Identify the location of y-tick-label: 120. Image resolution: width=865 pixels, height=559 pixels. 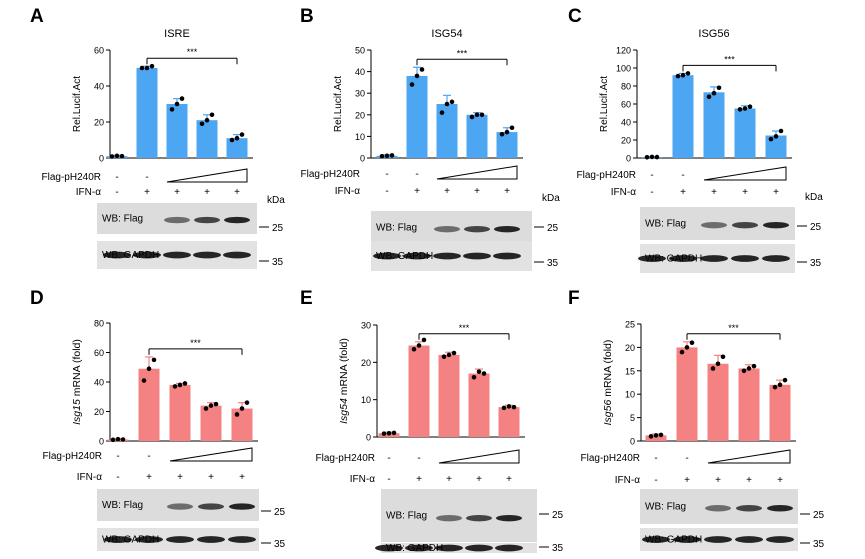
(623, 51).